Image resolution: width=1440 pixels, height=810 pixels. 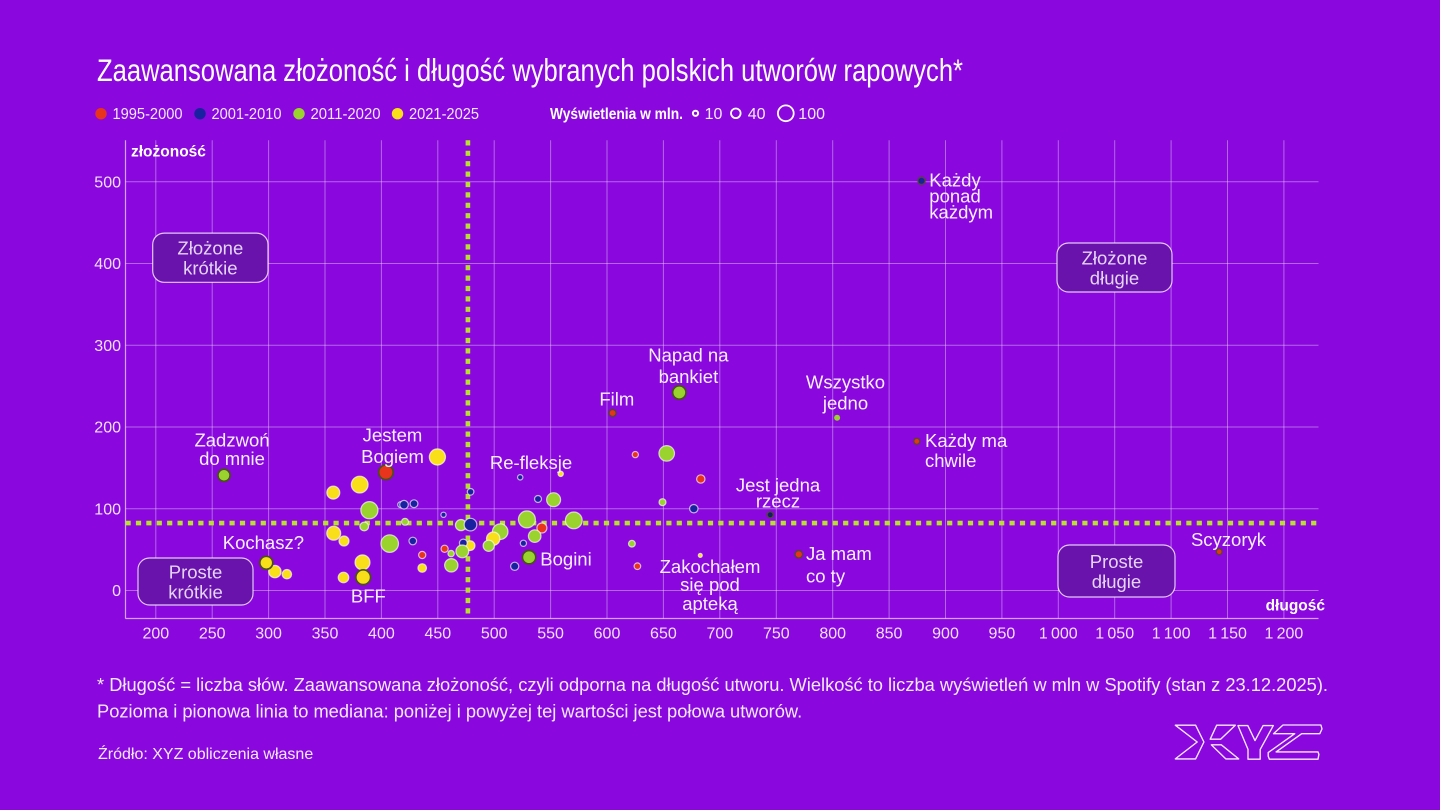 What do you see at coordinates (1058, 634) in the screenshot?
I see `svg-text: 1 000` at bounding box center [1058, 634].